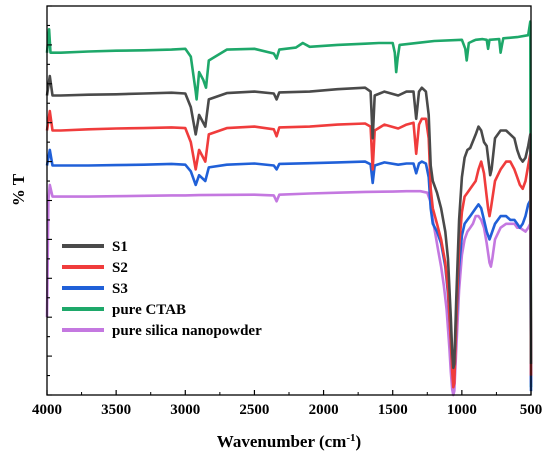 Image resolution: width=550 pixels, height=460 pixels. I want to click on legend-label-s3: S3, so click(120, 289).